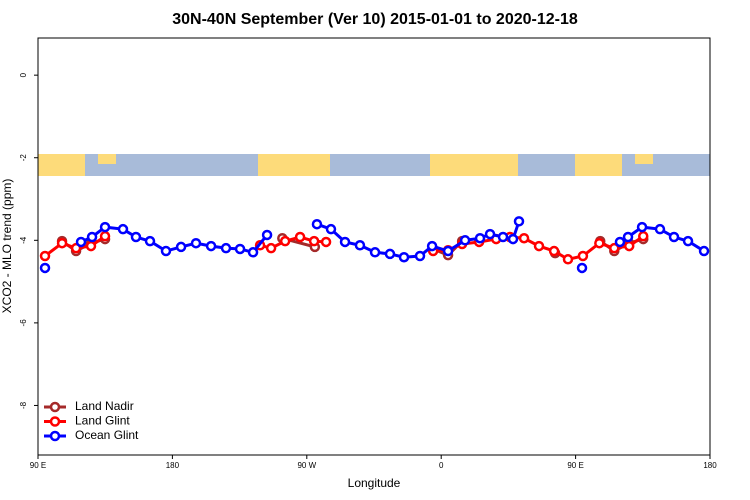 Image resolution: width=750 pixels, height=500 pixels. What do you see at coordinates (104, 406) in the screenshot?
I see `legend-label: Land Nadir` at bounding box center [104, 406].